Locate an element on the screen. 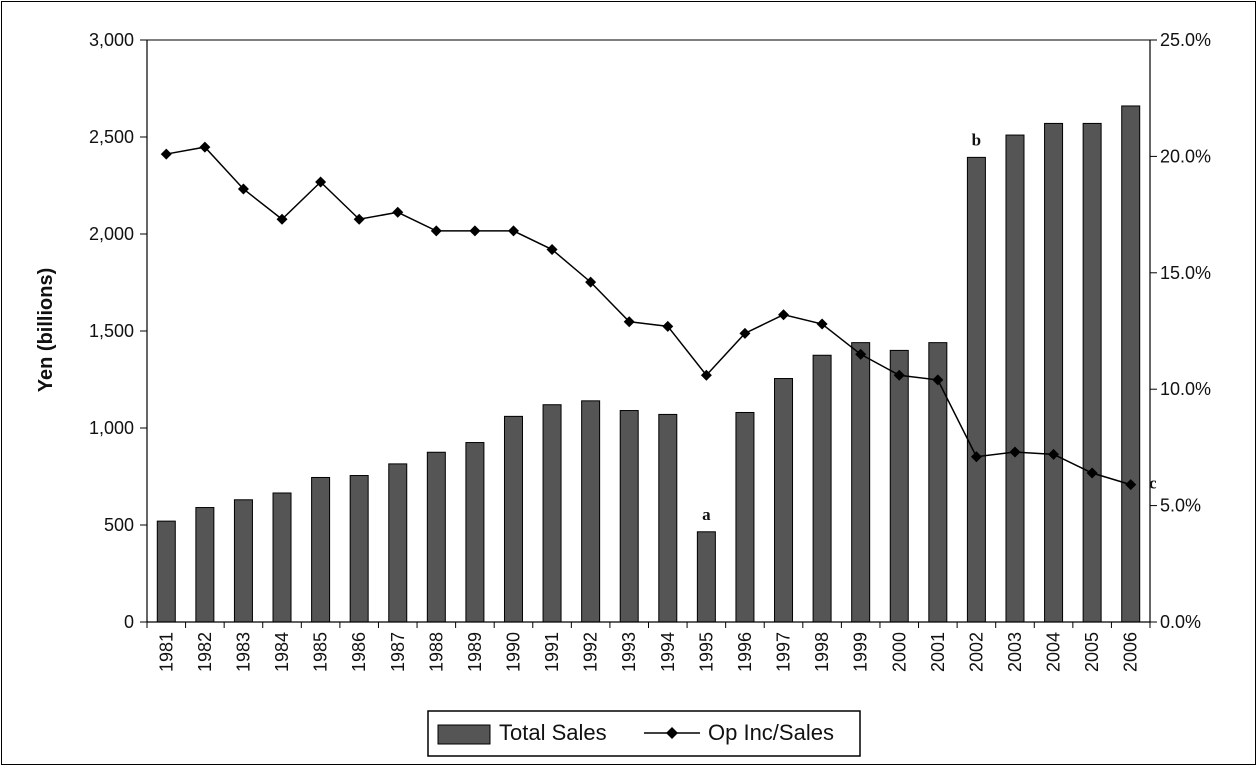  annotation-c: c is located at coordinates (1153, 483).